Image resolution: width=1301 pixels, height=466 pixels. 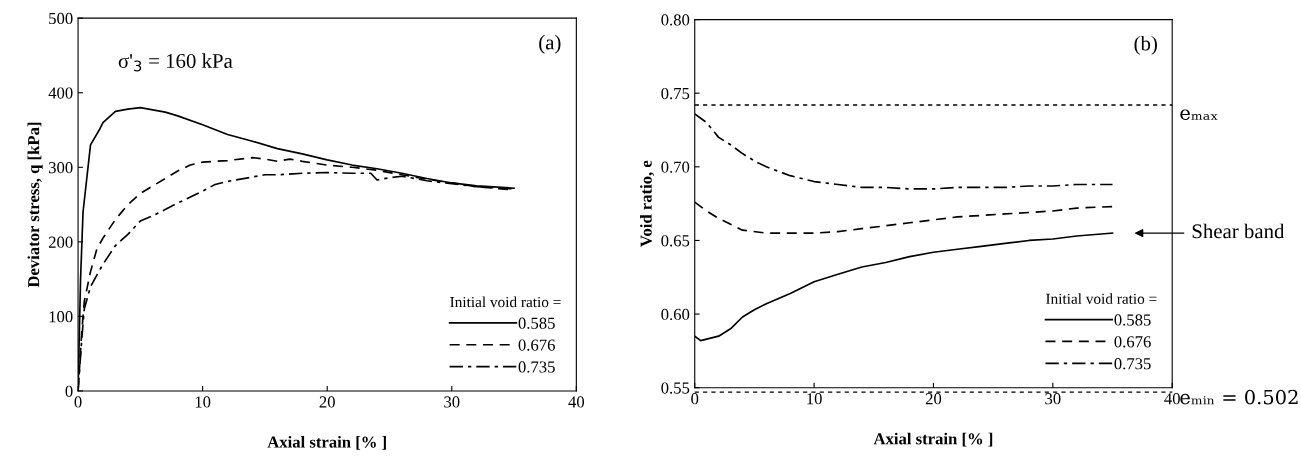 I want to click on y-axis-title: Deviator stress, q [kPa], so click(x=35, y=205).